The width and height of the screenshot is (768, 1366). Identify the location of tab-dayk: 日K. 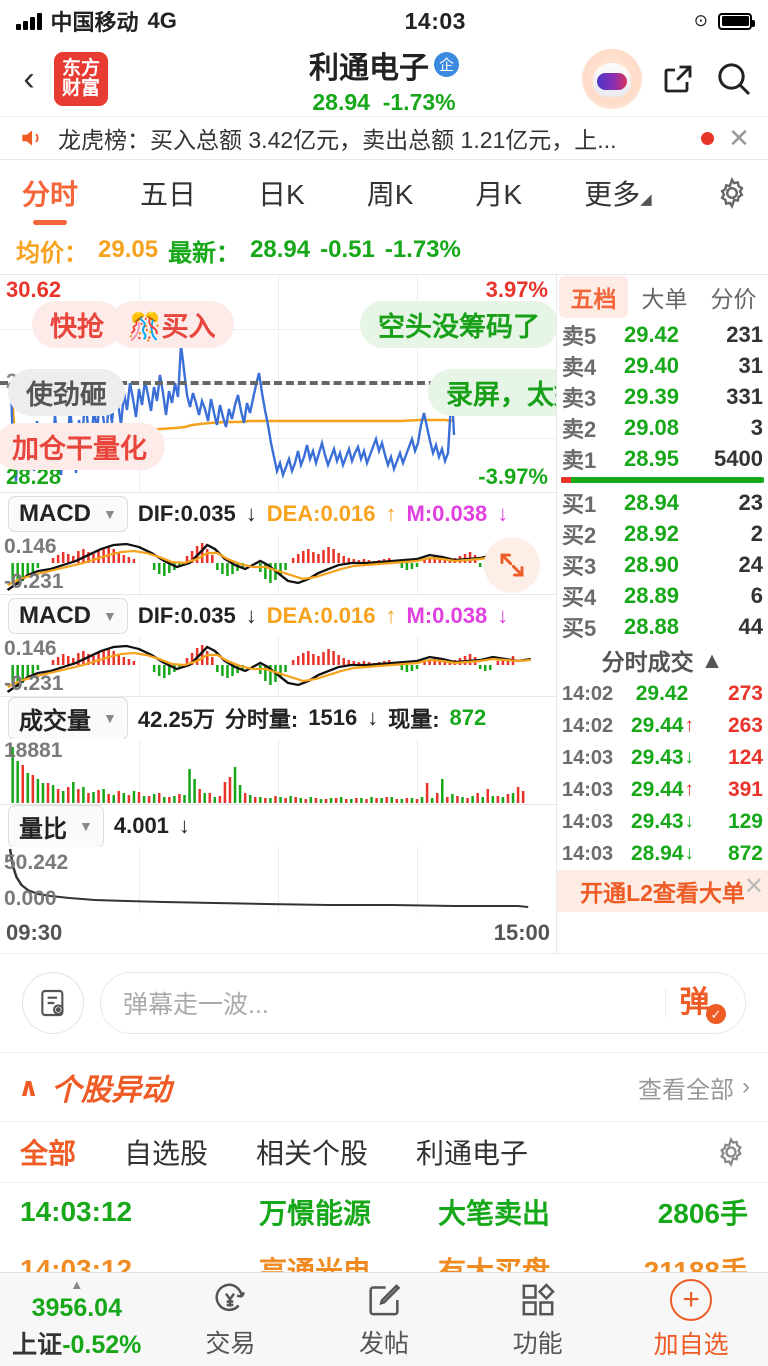
(281, 193).